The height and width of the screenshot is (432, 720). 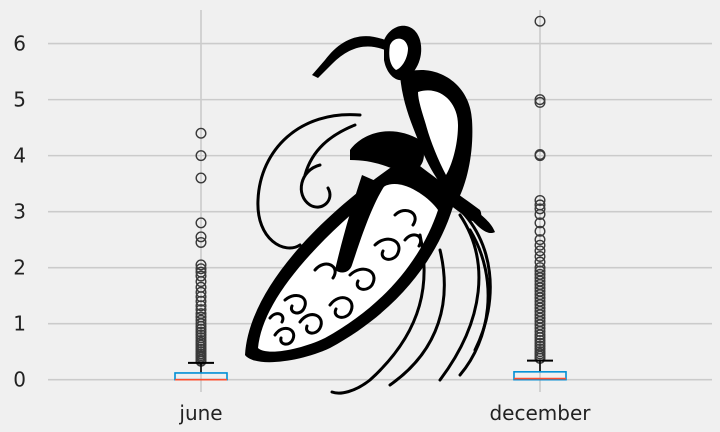 I want to click on x-tick-label: june, so click(x=200, y=413).